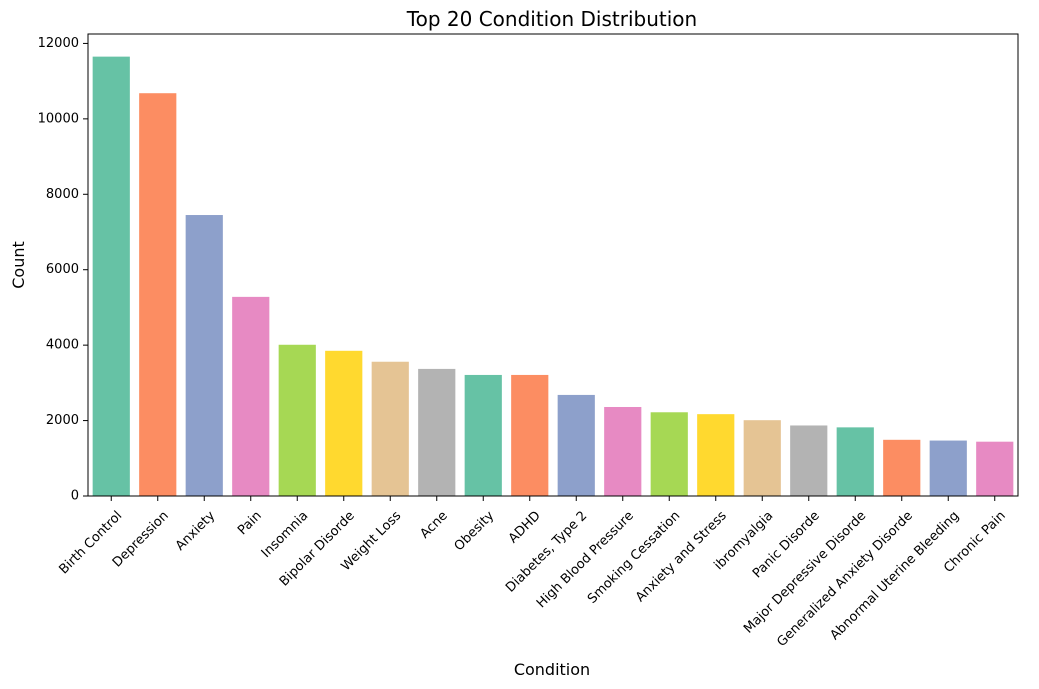 The image size is (1039, 689). Describe the element at coordinates (762, 458) in the screenshot. I see `bar-ibromyalgia` at that location.